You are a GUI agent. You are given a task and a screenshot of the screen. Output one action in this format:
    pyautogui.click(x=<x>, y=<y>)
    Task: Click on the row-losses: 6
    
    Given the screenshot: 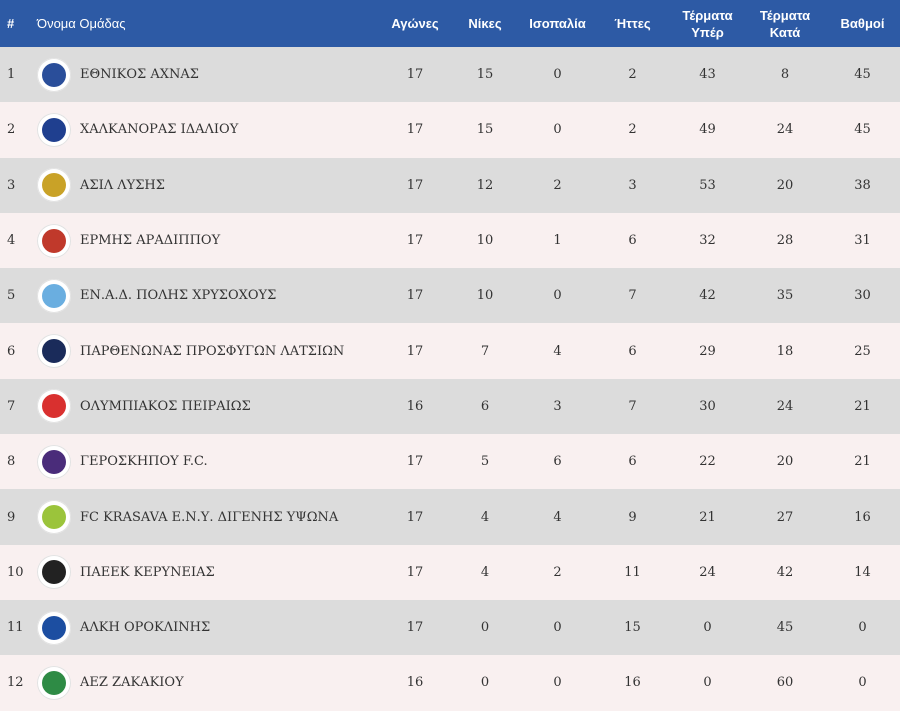 What is the action you would take?
    pyautogui.click(x=632, y=351)
    